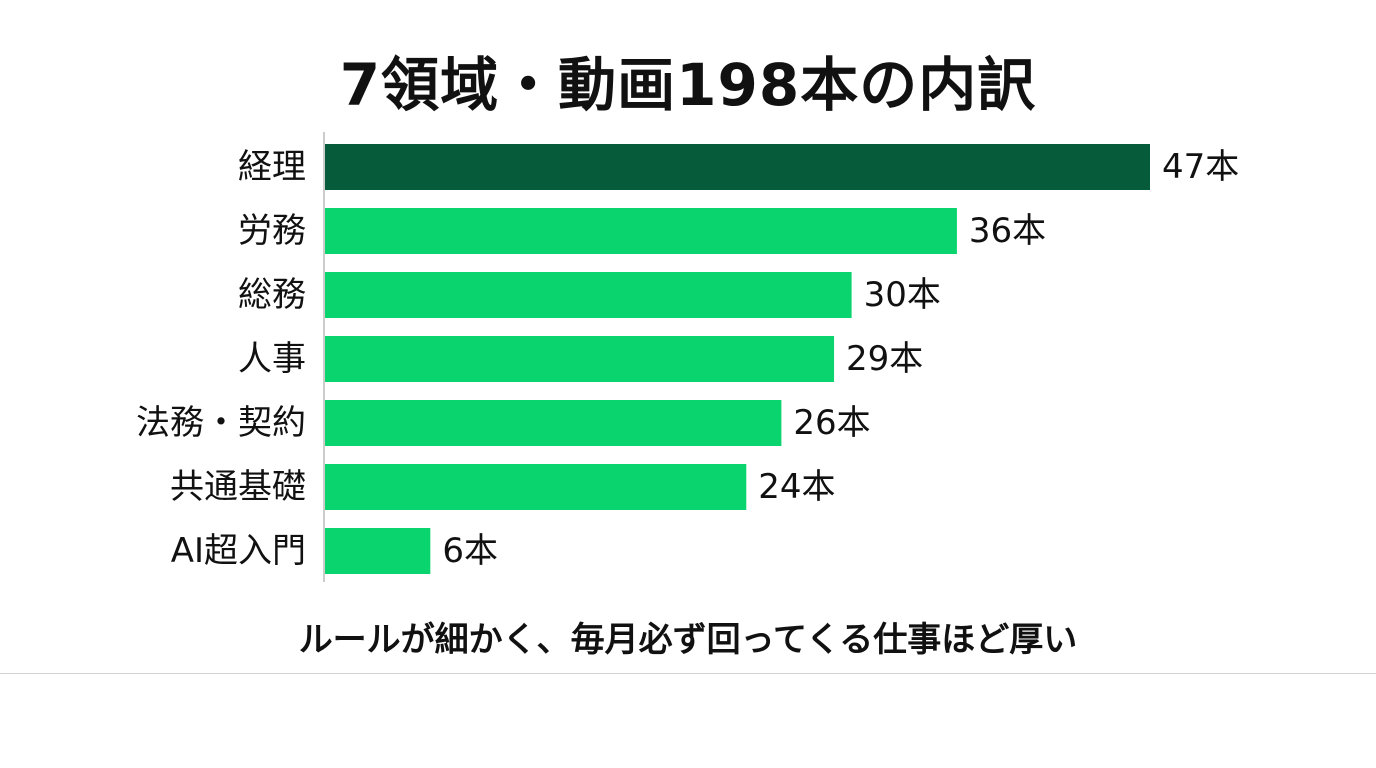 The height and width of the screenshot is (768, 1376). What do you see at coordinates (470, 551) in the screenshot?
I see `value-label-6: 6本` at bounding box center [470, 551].